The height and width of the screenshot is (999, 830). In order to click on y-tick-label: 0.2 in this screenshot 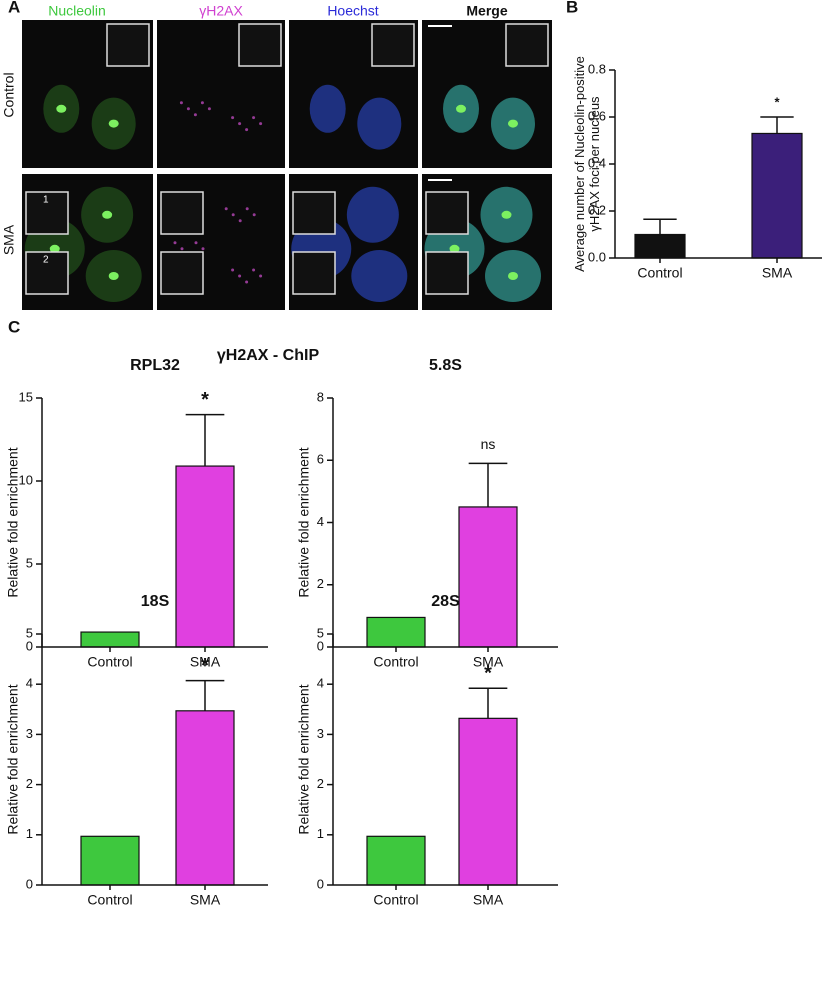, I will do `click(597, 209)`.